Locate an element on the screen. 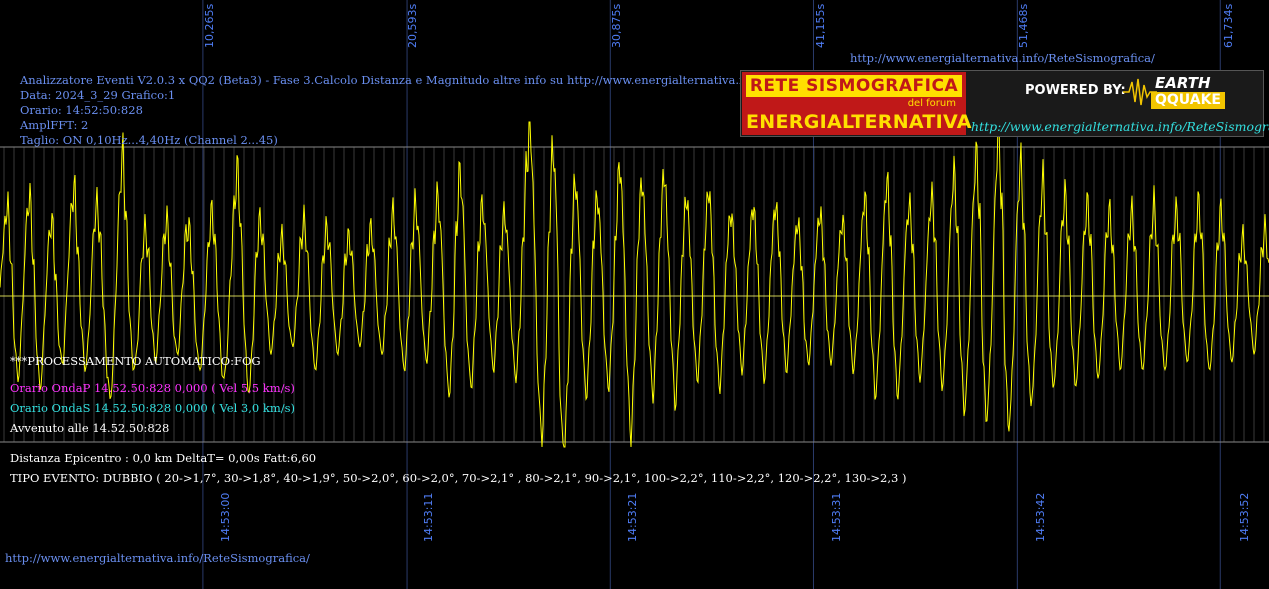  top-tick-label: 10,265s is located at coordinates (209, 25).